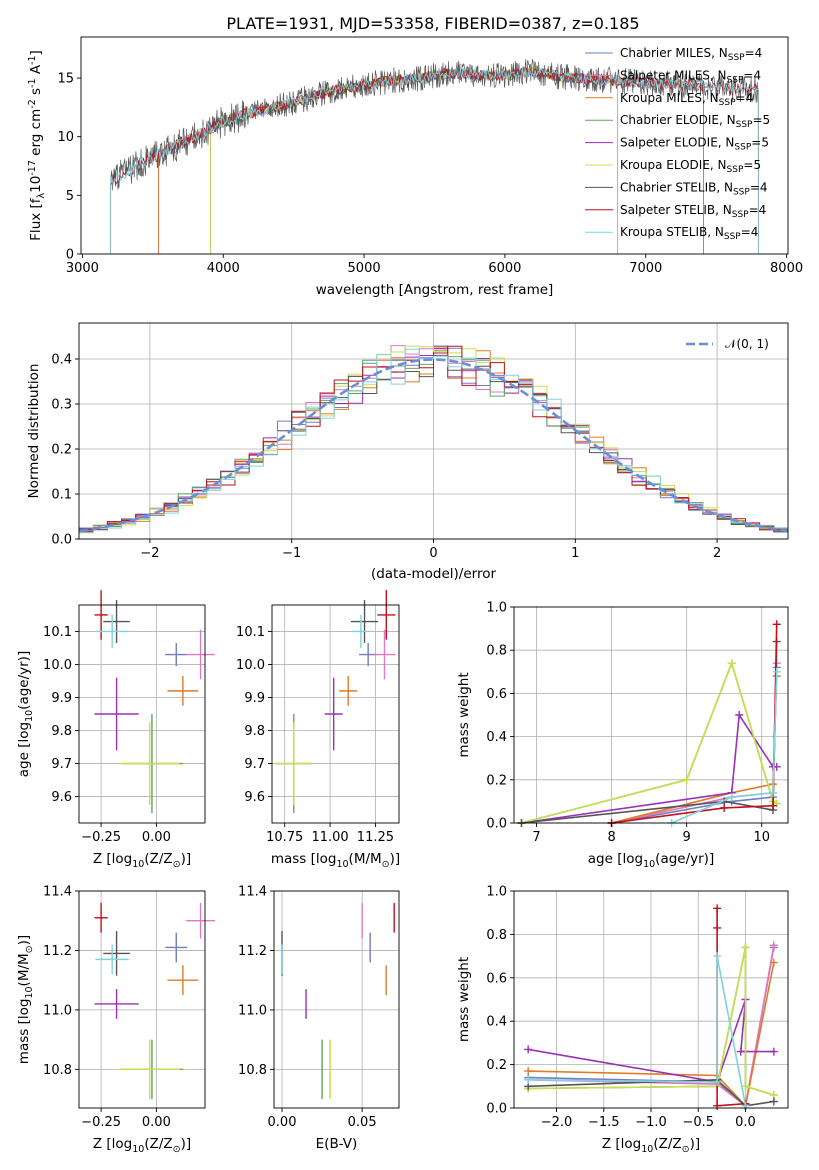 The width and height of the screenshot is (819, 1170). What do you see at coordinates (70, 255) in the screenshot?
I see `y-tick-label: 0` at bounding box center [70, 255].